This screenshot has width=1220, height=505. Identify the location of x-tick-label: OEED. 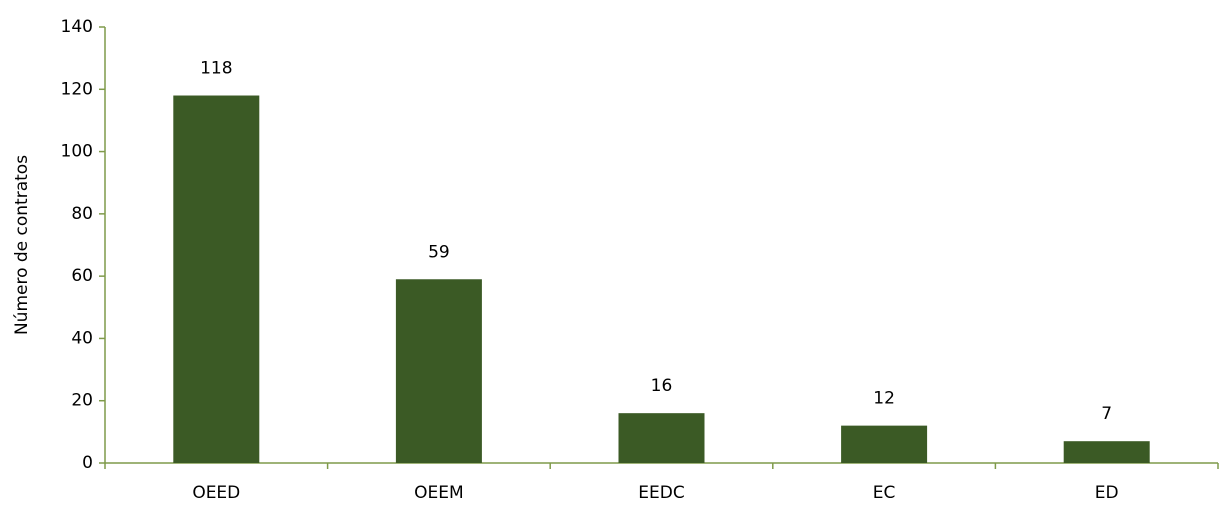
(216, 493).